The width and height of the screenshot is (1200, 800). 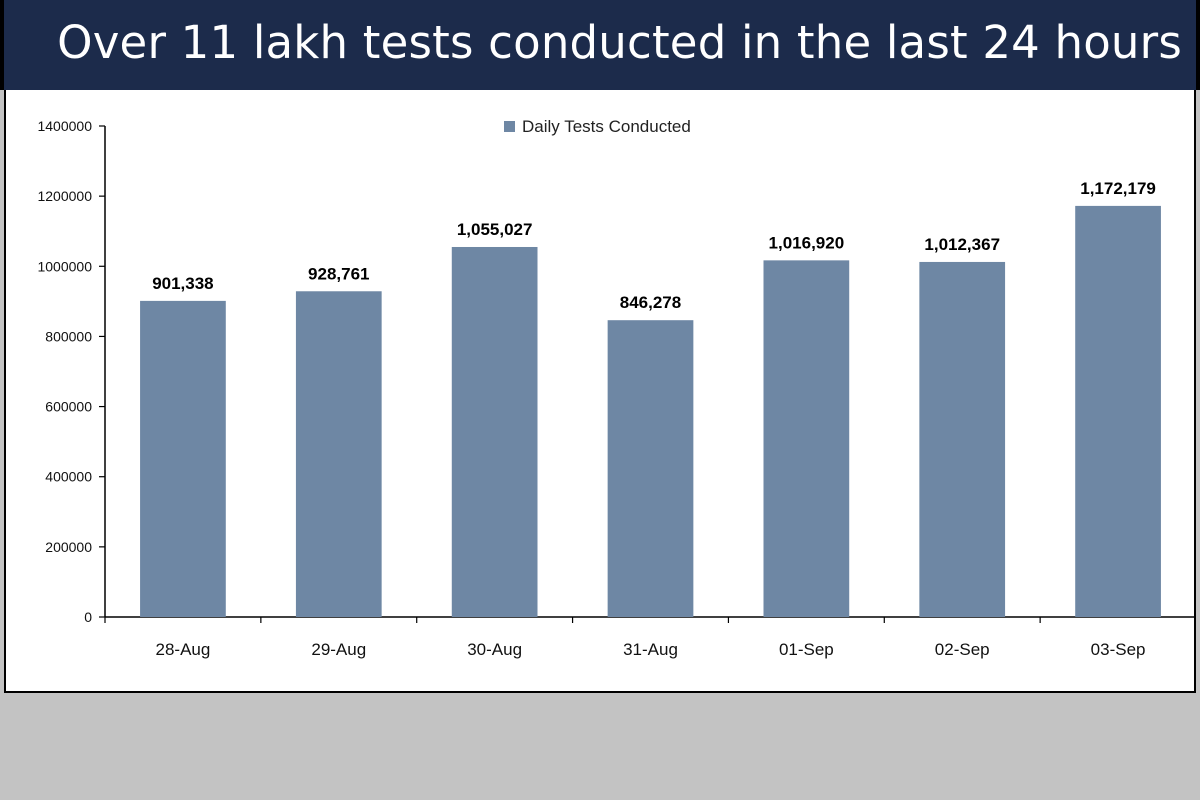 What do you see at coordinates (807, 242) in the screenshot?
I see `data-label: 1,016,920` at bounding box center [807, 242].